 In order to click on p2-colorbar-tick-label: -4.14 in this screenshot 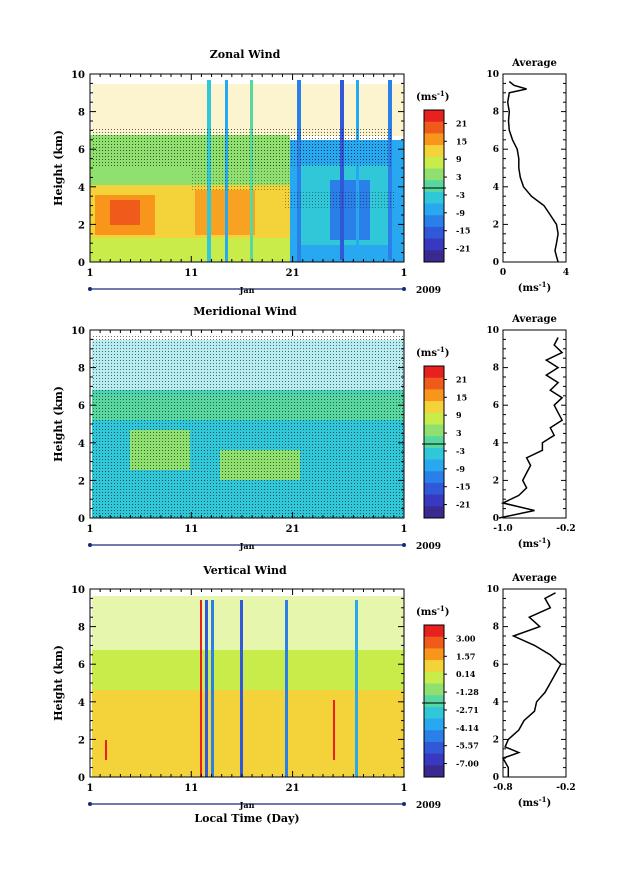, I will do `click(467, 728)`.